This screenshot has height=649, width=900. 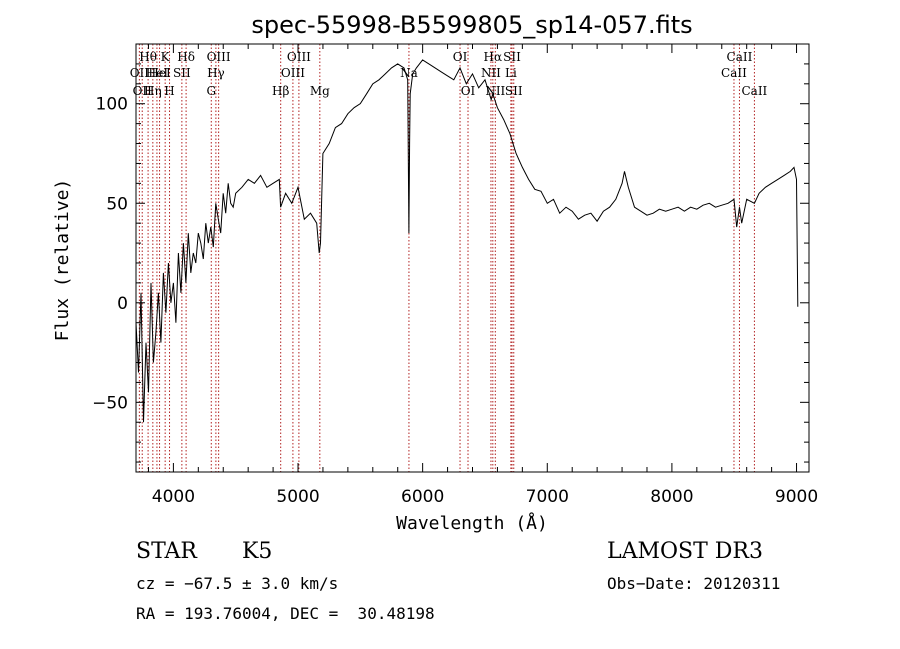 I want to click on line-label-17: Na, so click(x=409, y=73).